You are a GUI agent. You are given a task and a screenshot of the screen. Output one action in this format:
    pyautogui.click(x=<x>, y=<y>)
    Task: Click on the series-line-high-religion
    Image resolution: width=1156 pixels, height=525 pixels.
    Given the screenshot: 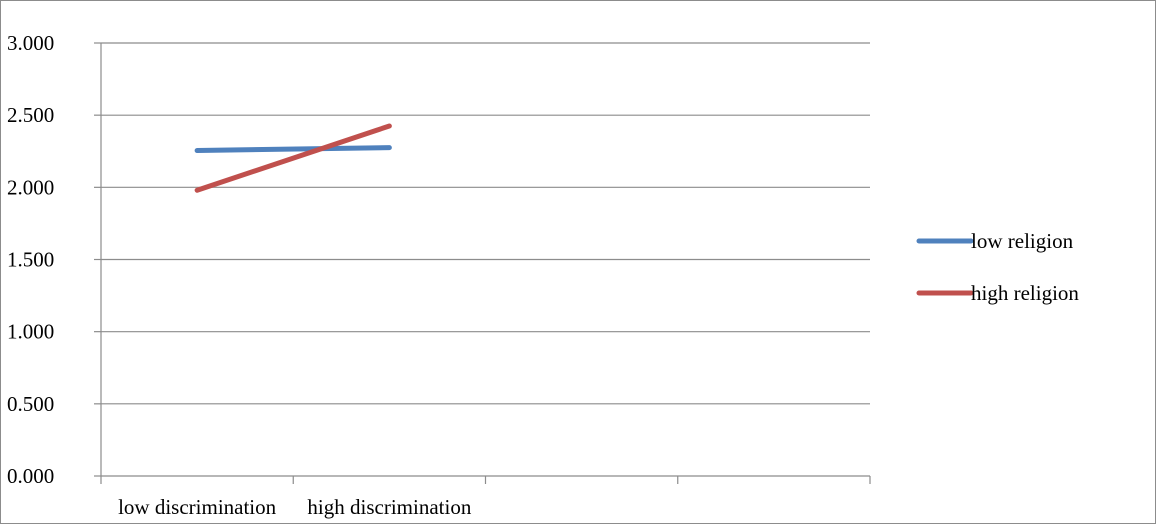 What is the action you would take?
    pyautogui.click(x=293, y=158)
    